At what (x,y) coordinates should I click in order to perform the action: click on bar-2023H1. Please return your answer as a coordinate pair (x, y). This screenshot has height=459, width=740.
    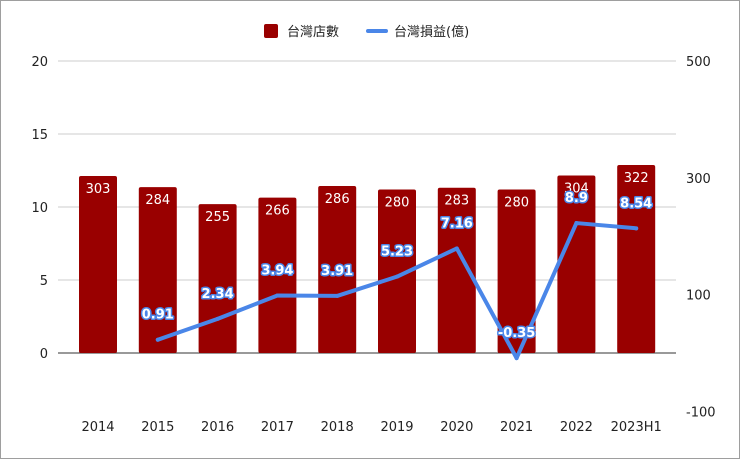
    Looking at the image, I should click on (636, 258).